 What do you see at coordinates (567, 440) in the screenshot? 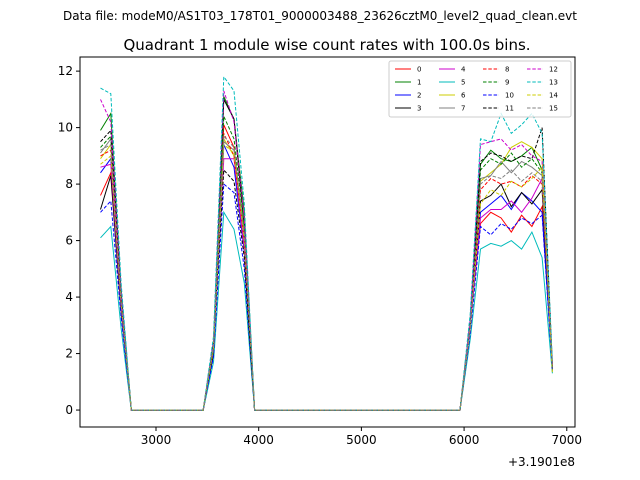
I see `x-tick-label: 7000` at bounding box center [567, 440].